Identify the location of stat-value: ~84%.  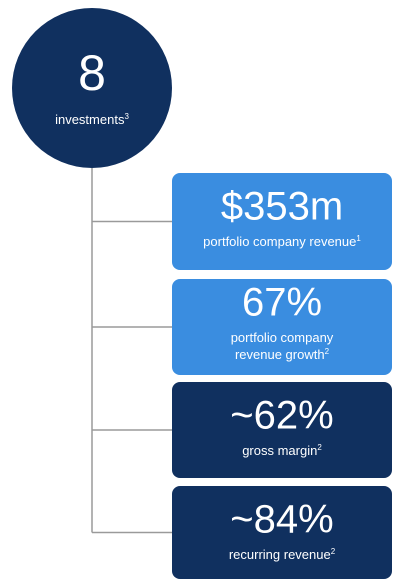
(281, 520).